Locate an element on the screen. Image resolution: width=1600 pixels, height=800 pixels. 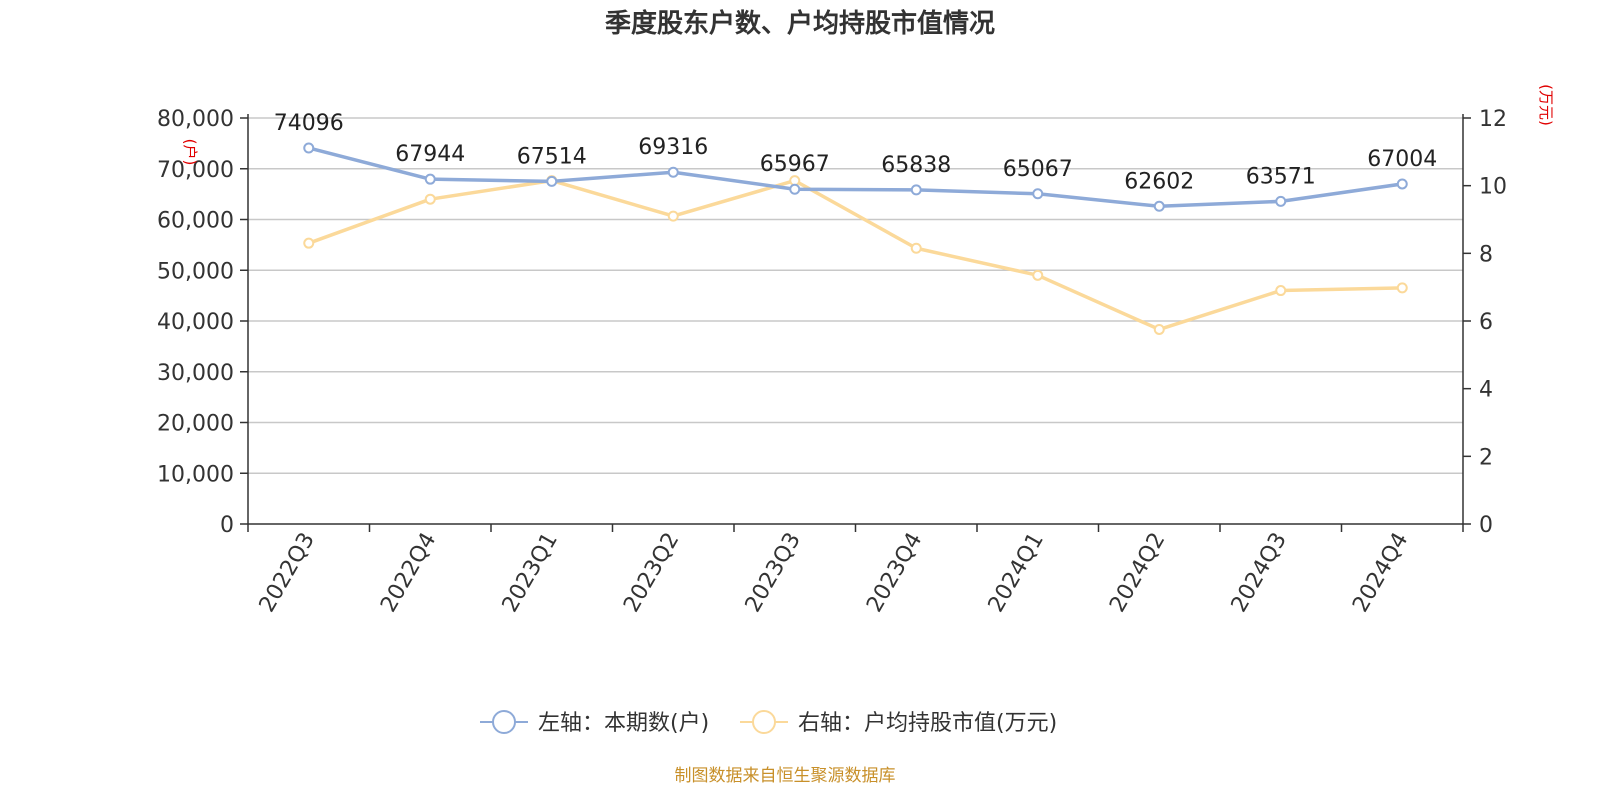
legend-label: 右轴：户均持股市值(万元) is located at coordinates (927, 723).